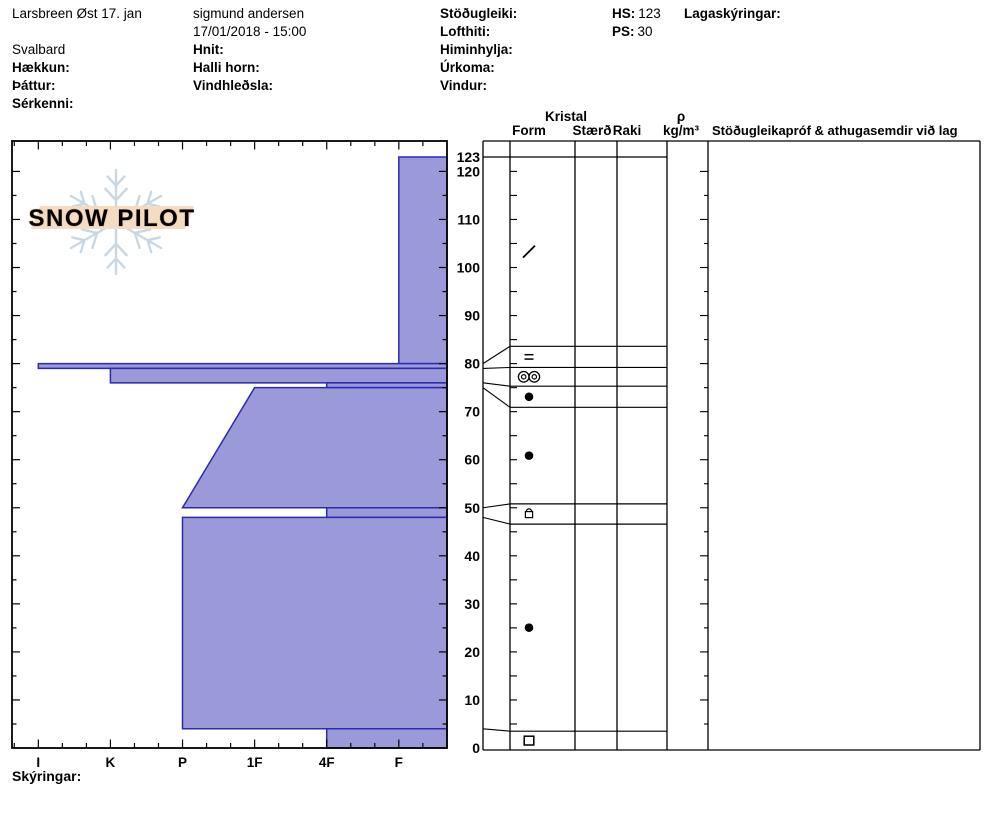 The height and width of the screenshot is (840, 994). What do you see at coordinates (182, 762) in the screenshot?
I see `hardness-tick-label: P` at bounding box center [182, 762].